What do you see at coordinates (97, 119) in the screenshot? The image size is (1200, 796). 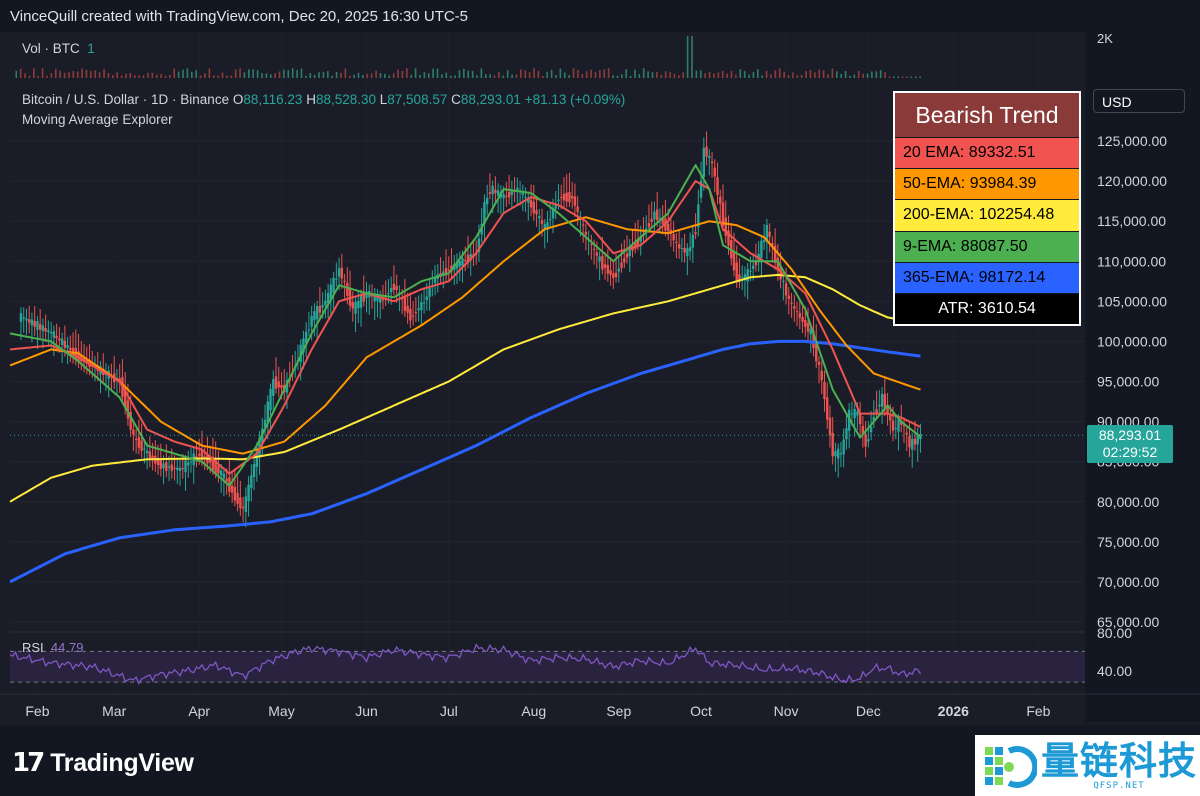 I see `indicator-name: Moving Average Explorer` at bounding box center [97, 119].